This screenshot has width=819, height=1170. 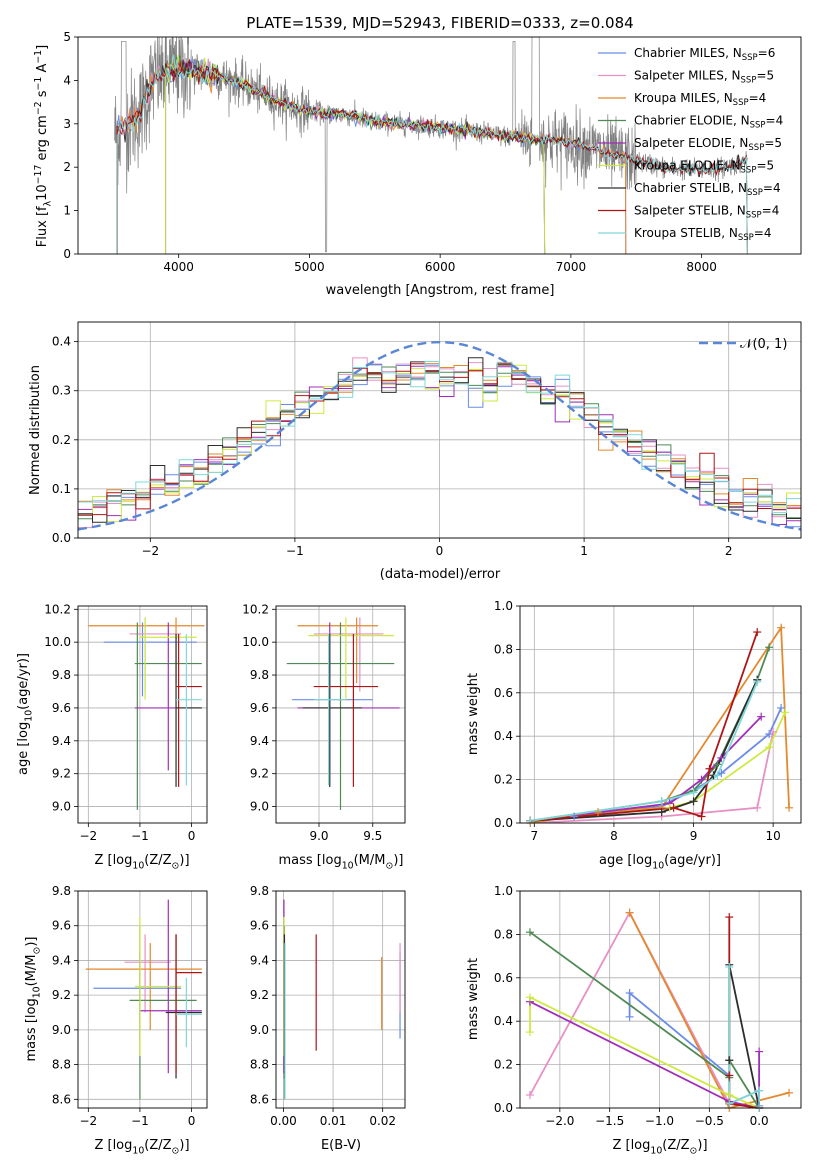 What do you see at coordinates (192, 1121) in the screenshot?
I see `x-tick-label: 0` at bounding box center [192, 1121].